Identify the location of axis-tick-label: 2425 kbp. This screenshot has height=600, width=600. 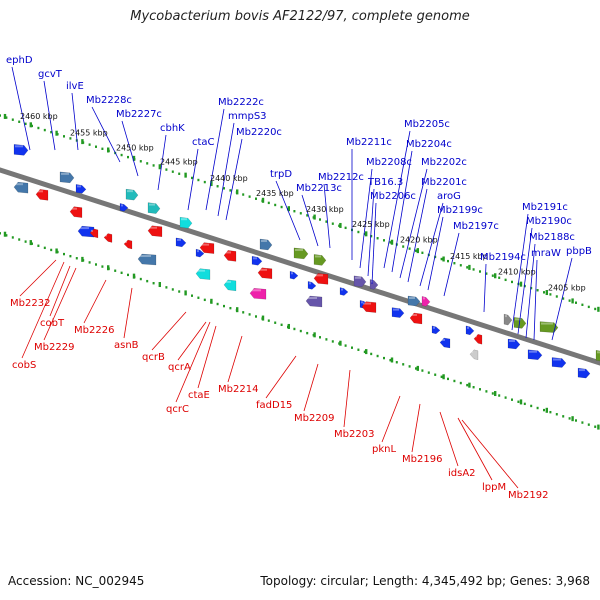
(371, 224).